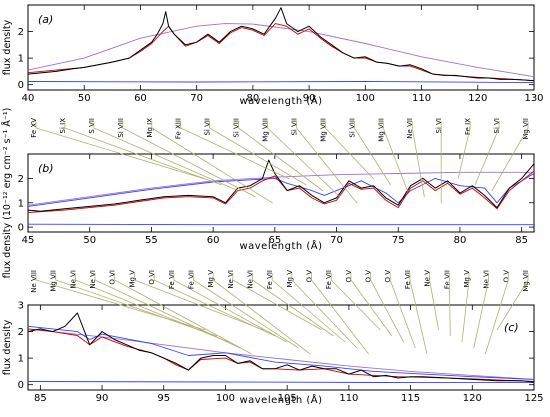  I want to click on series-observed, so click(281, 185).